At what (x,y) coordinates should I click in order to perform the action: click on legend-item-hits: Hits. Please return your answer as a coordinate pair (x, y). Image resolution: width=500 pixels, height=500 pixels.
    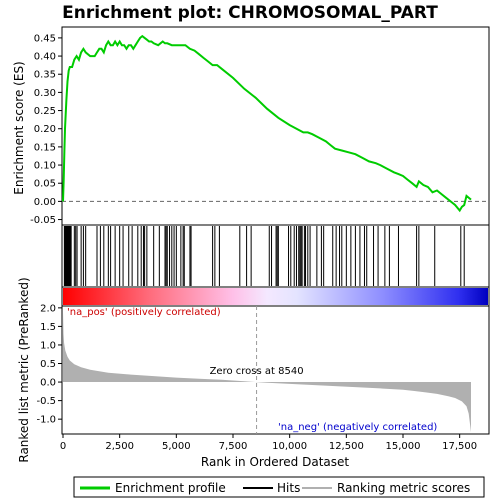
    Looking at the image, I should click on (271, 488).